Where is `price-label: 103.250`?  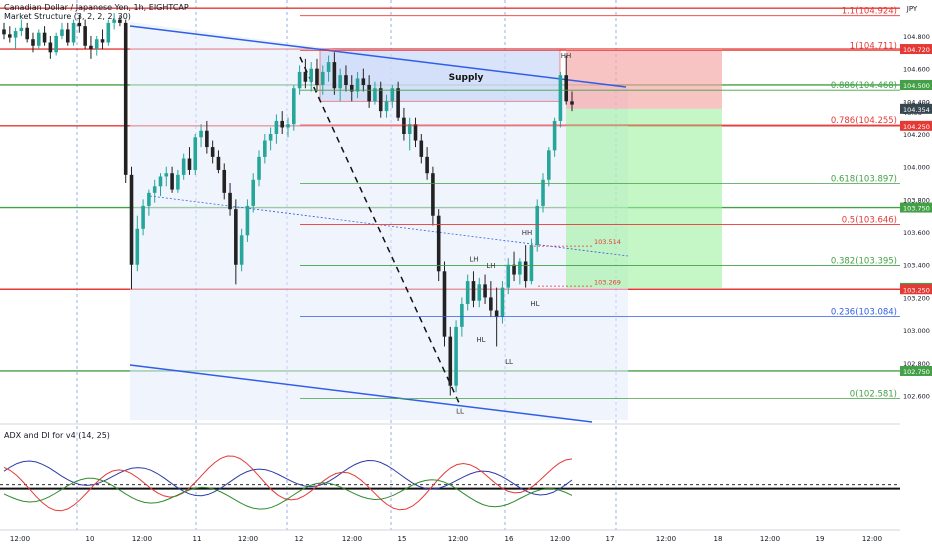 price-label: 103.250 is located at coordinates (916, 290).